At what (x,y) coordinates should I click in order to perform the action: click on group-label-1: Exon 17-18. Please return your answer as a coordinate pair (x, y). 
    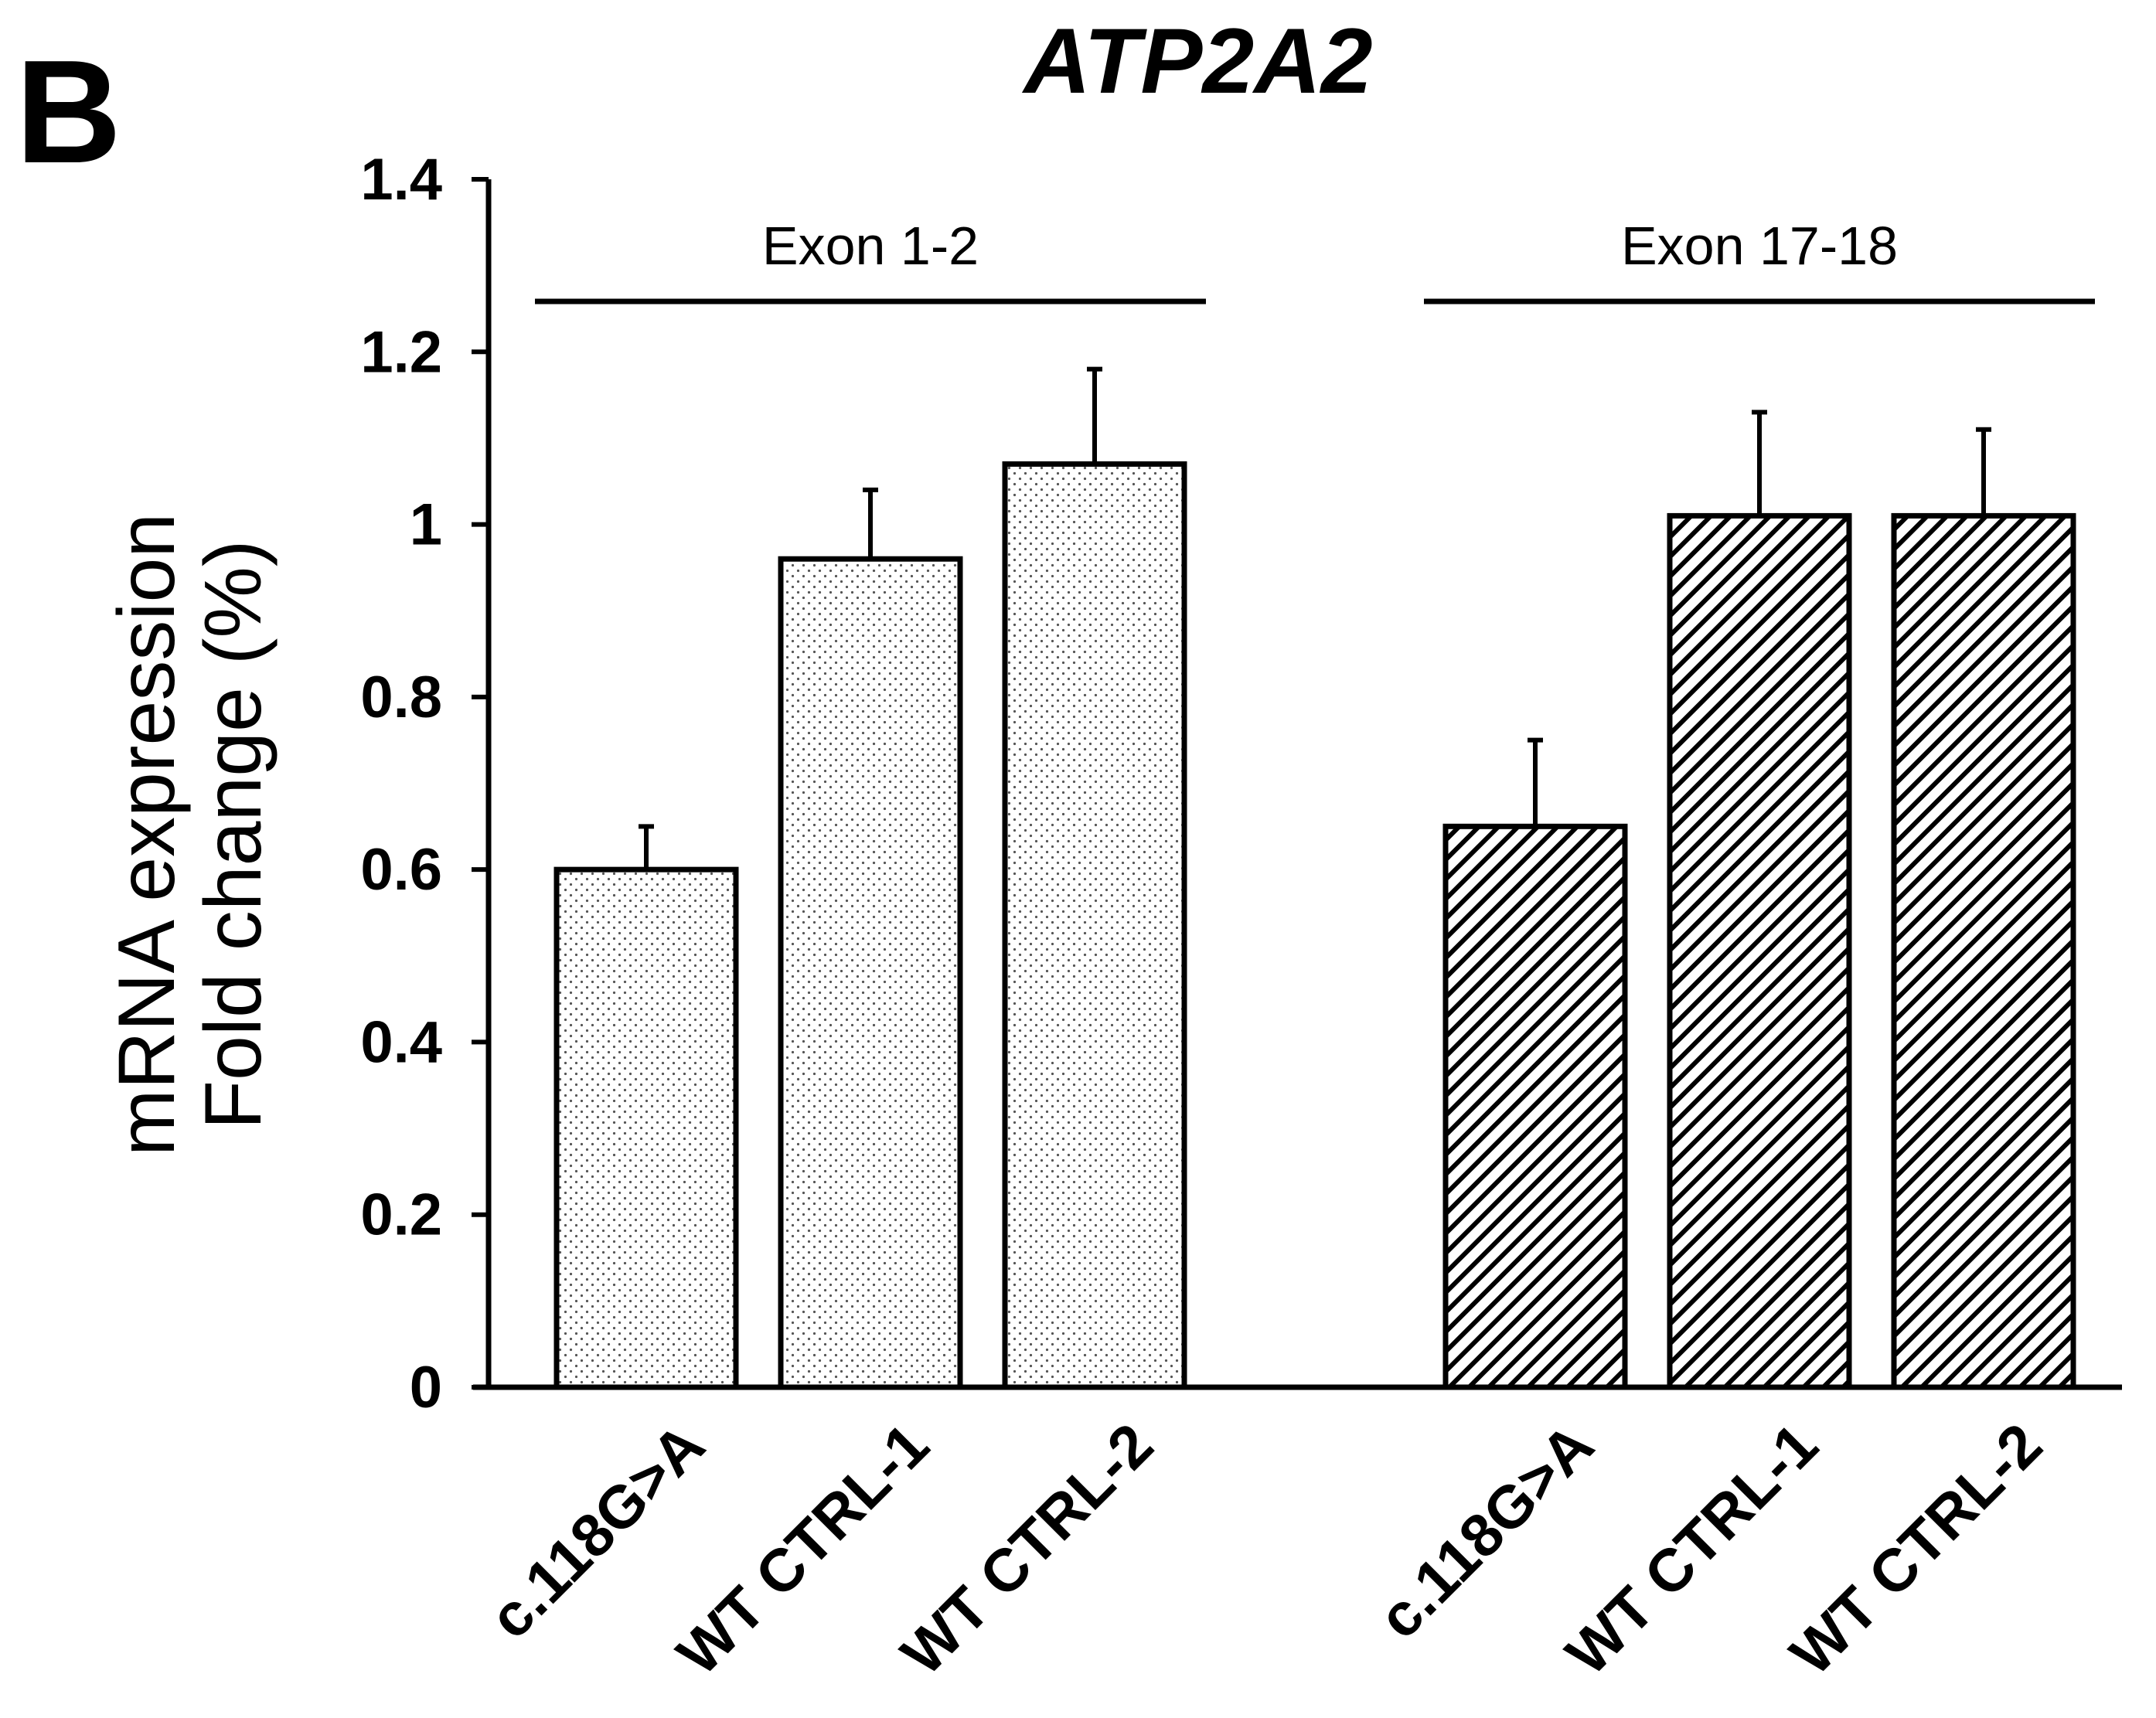
    Looking at the image, I should click on (1759, 246).